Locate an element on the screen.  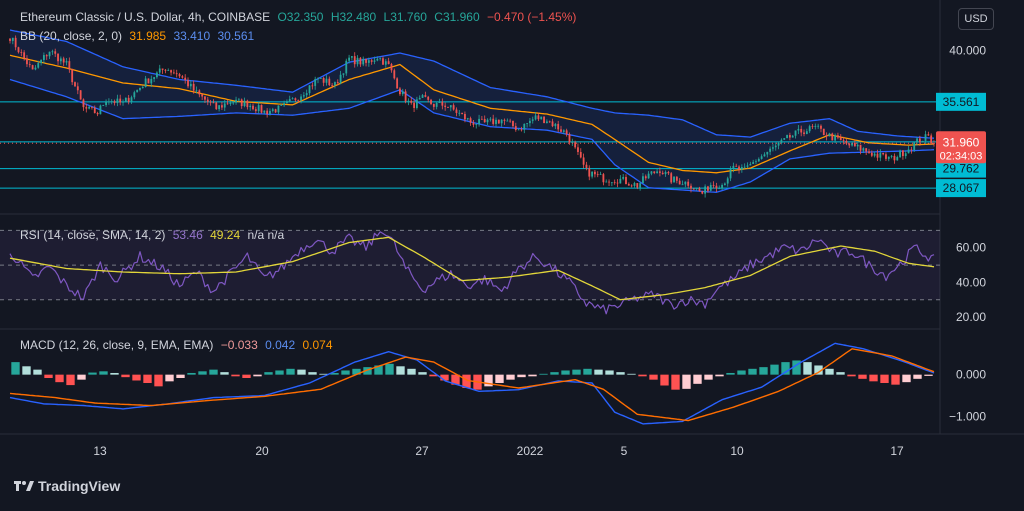
bar-countdown-label: 02:34:03 is located at coordinates (961, 156).